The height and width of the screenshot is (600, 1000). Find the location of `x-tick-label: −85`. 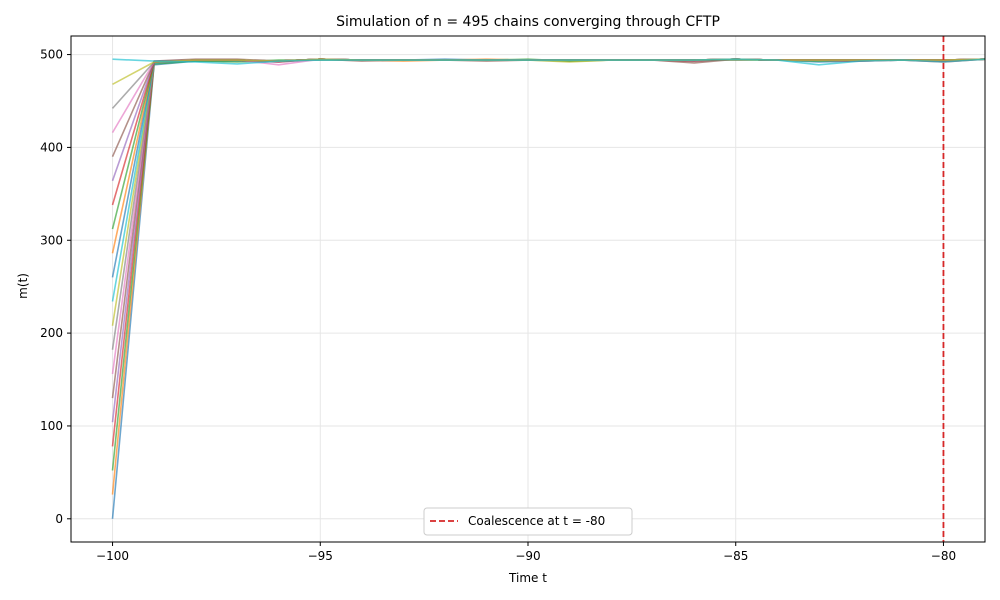

x-tick-label: −85 is located at coordinates (735, 556).